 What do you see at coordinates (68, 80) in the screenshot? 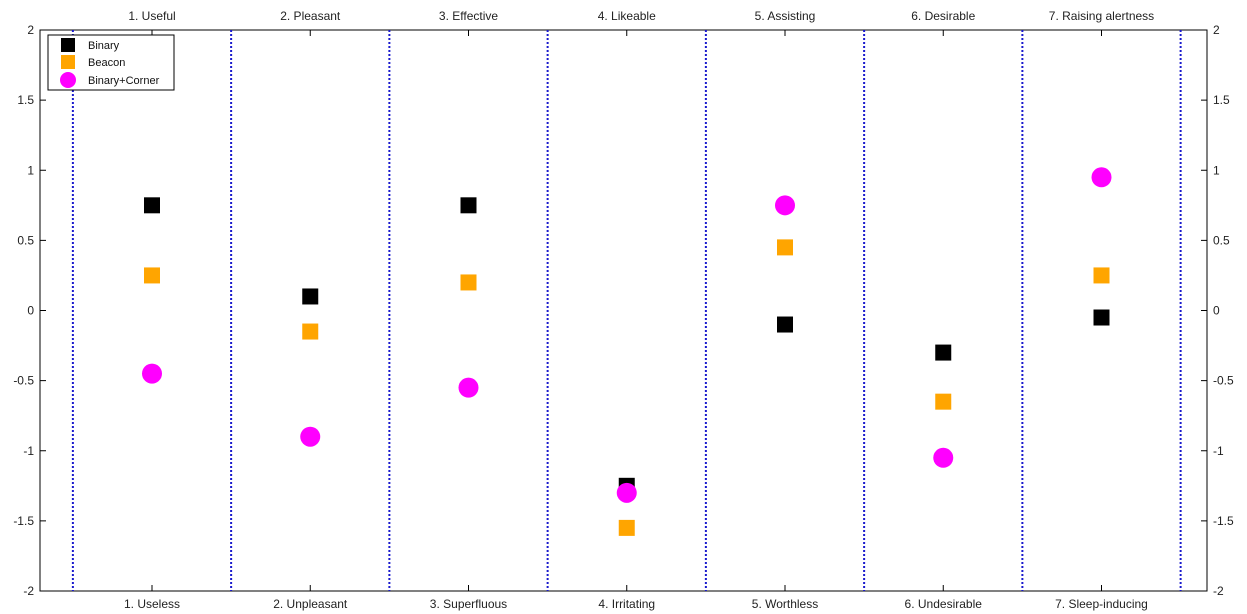
I see `legend-marker-binary-corner` at bounding box center [68, 80].